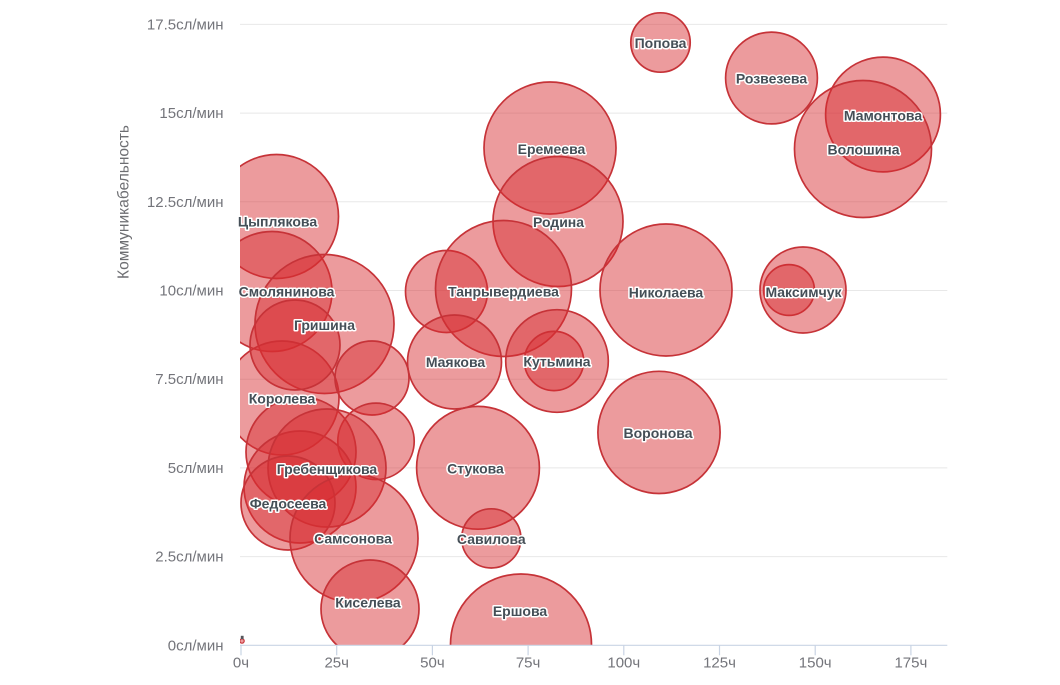  What do you see at coordinates (189, 379) in the screenshot?
I see `svg-text: 7.5сл/мин` at bounding box center [189, 379].